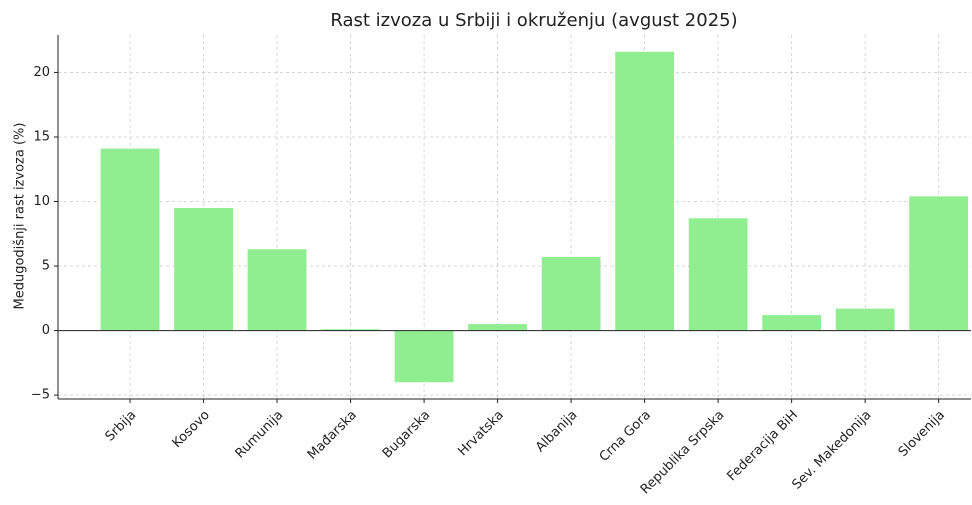 This screenshot has height=505, width=972. Describe the element at coordinates (832, 450) in the screenshot. I see `x-tick-label: Sev. Makedonija` at that location.